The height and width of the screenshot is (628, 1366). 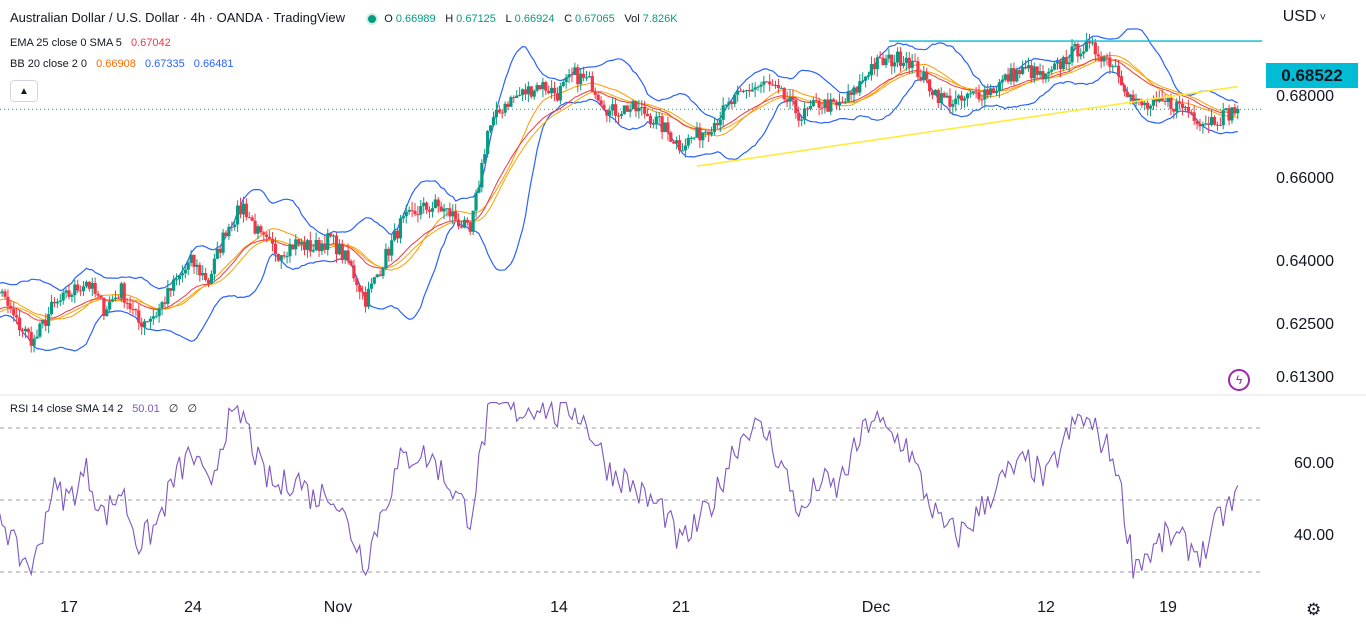 What do you see at coordinates (213, 64) in the screenshot?
I see `bb-lower-value: 0.66481` at bounding box center [213, 64].